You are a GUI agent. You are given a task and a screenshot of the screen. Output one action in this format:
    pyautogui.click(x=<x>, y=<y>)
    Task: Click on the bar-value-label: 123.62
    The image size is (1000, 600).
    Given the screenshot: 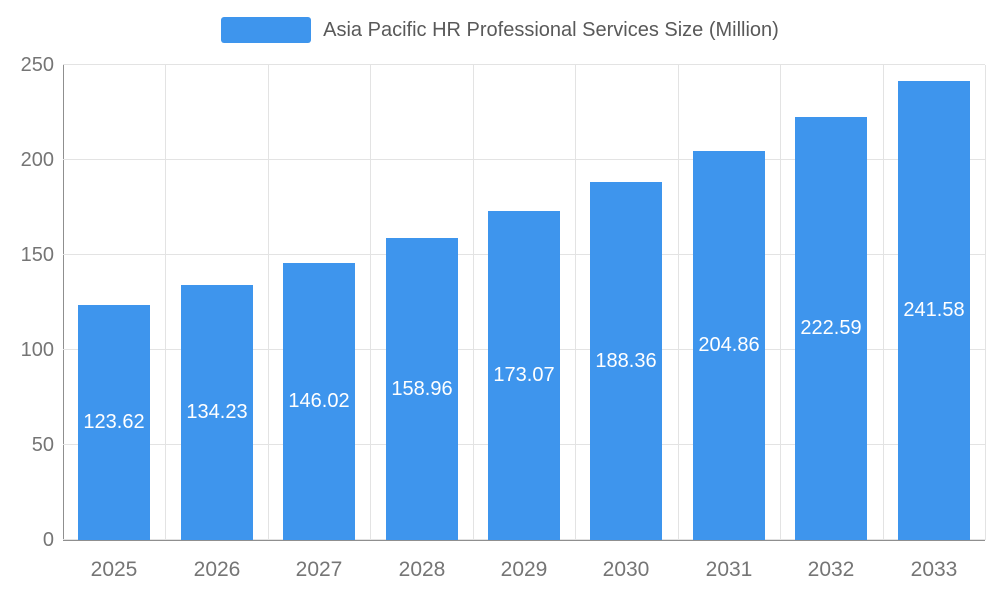 What is the action you would take?
    pyautogui.click(x=114, y=422)
    